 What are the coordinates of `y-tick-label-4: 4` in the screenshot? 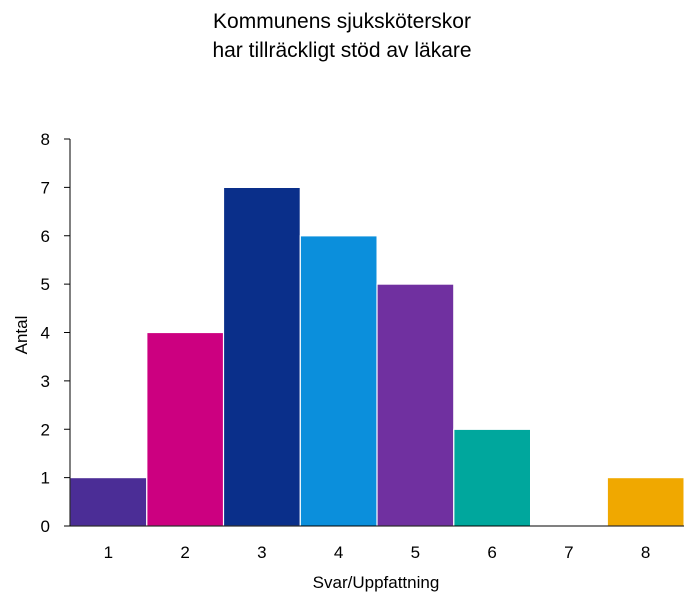 It's located at (45, 333).